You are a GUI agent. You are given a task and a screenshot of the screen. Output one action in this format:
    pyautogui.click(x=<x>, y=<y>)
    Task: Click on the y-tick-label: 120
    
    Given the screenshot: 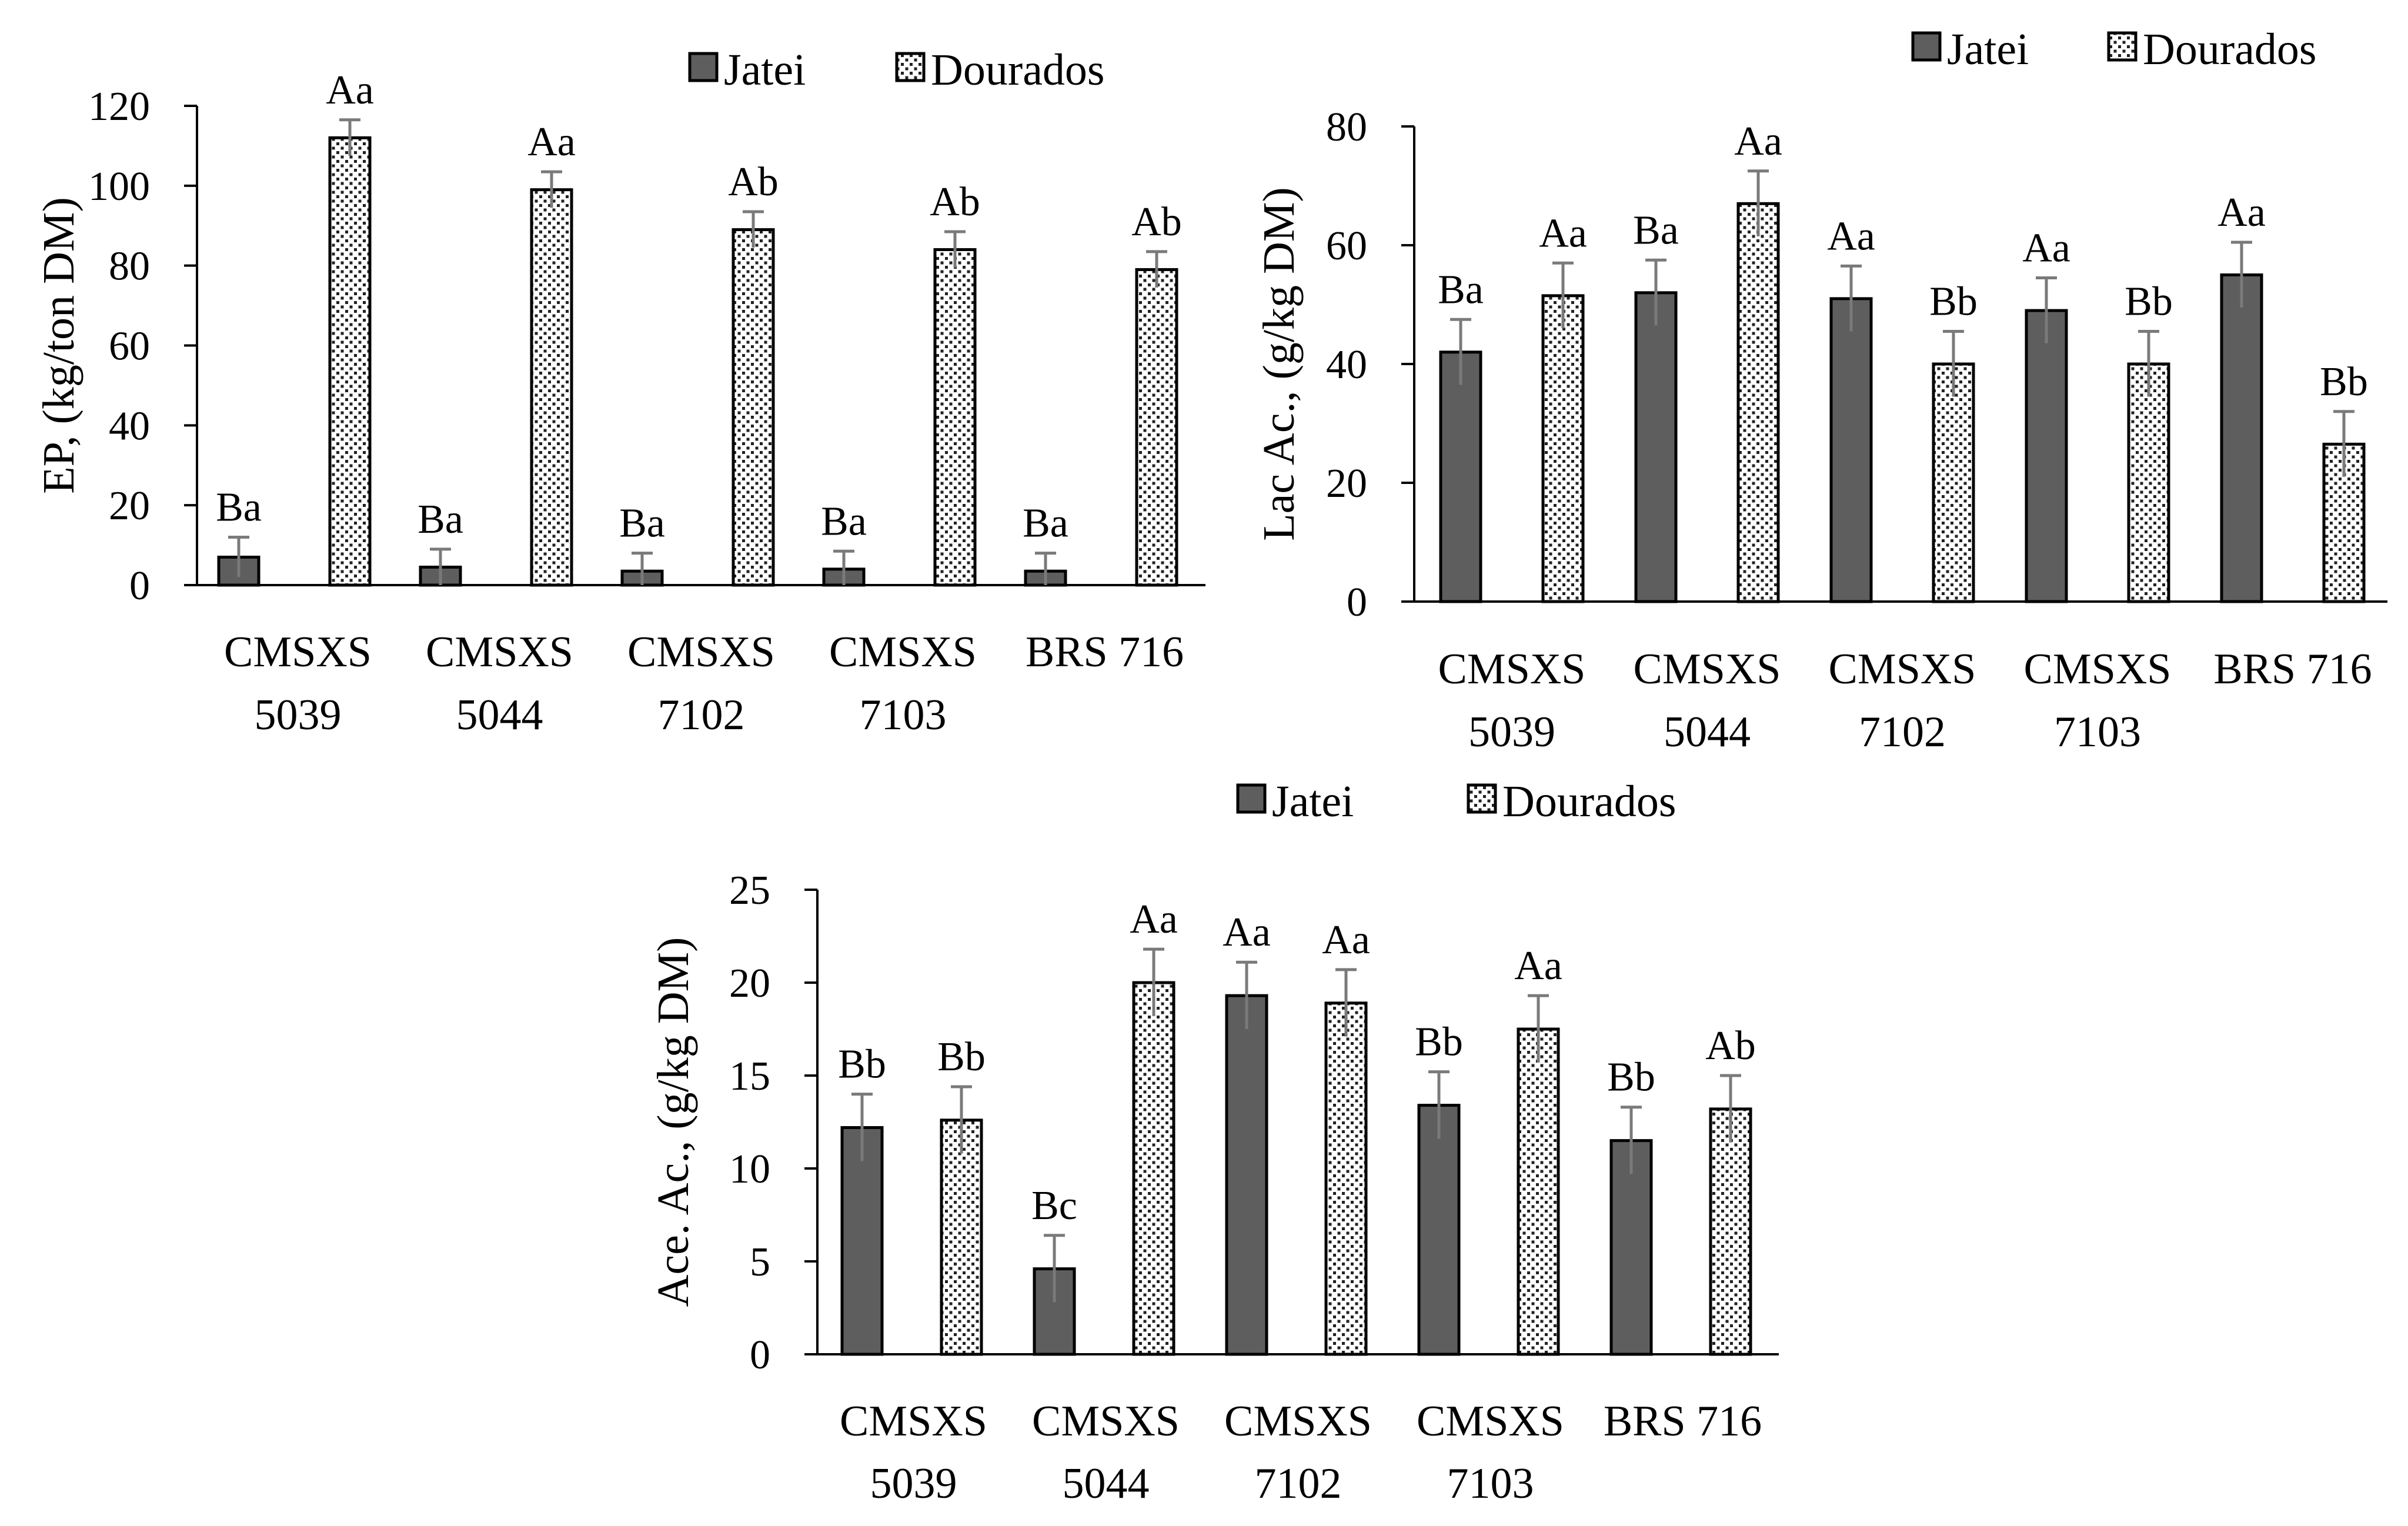 What is the action you would take?
    pyautogui.click(x=119, y=107)
    